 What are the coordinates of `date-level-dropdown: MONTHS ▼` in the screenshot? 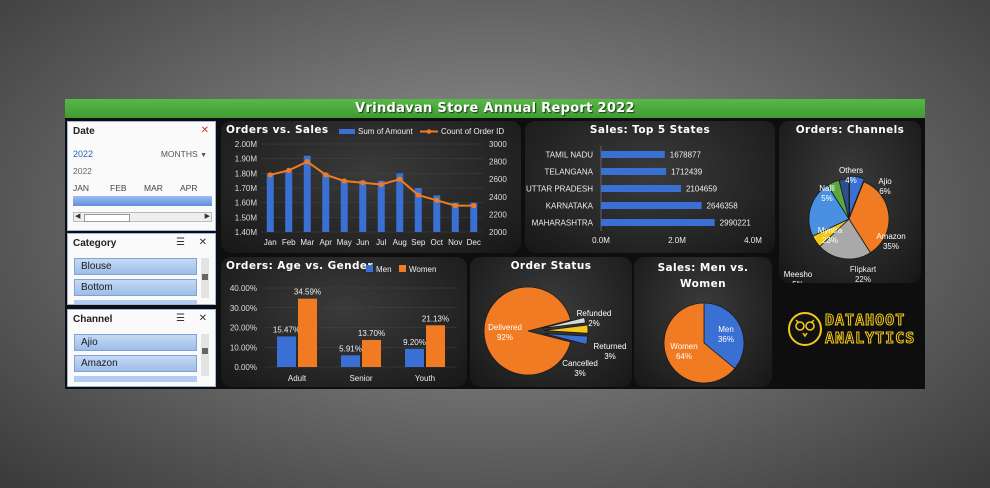 It's located at (184, 154).